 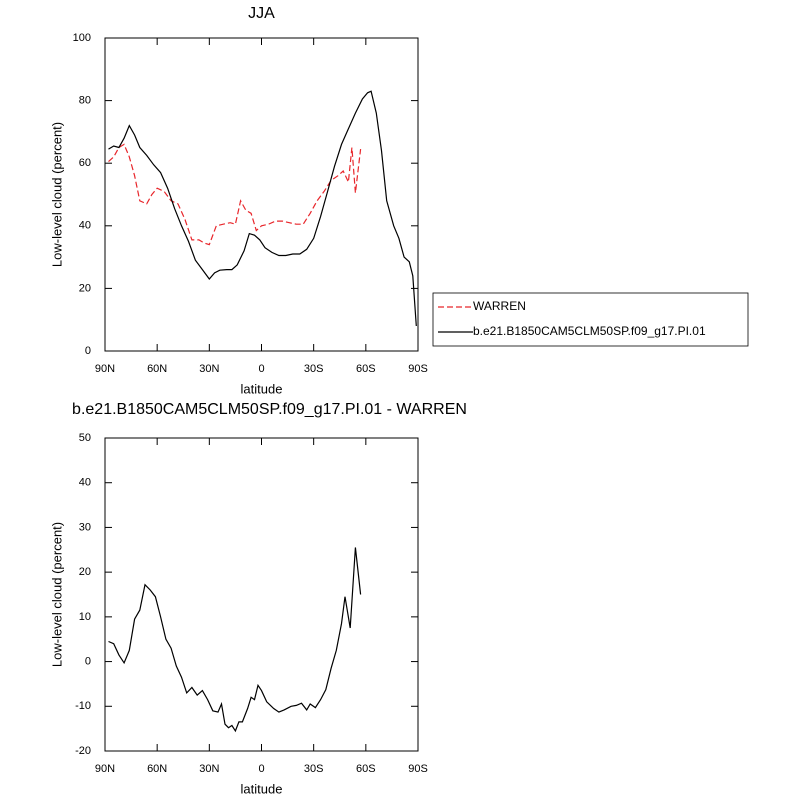 I want to click on y-tick-label: -20, so click(x=83, y=751).